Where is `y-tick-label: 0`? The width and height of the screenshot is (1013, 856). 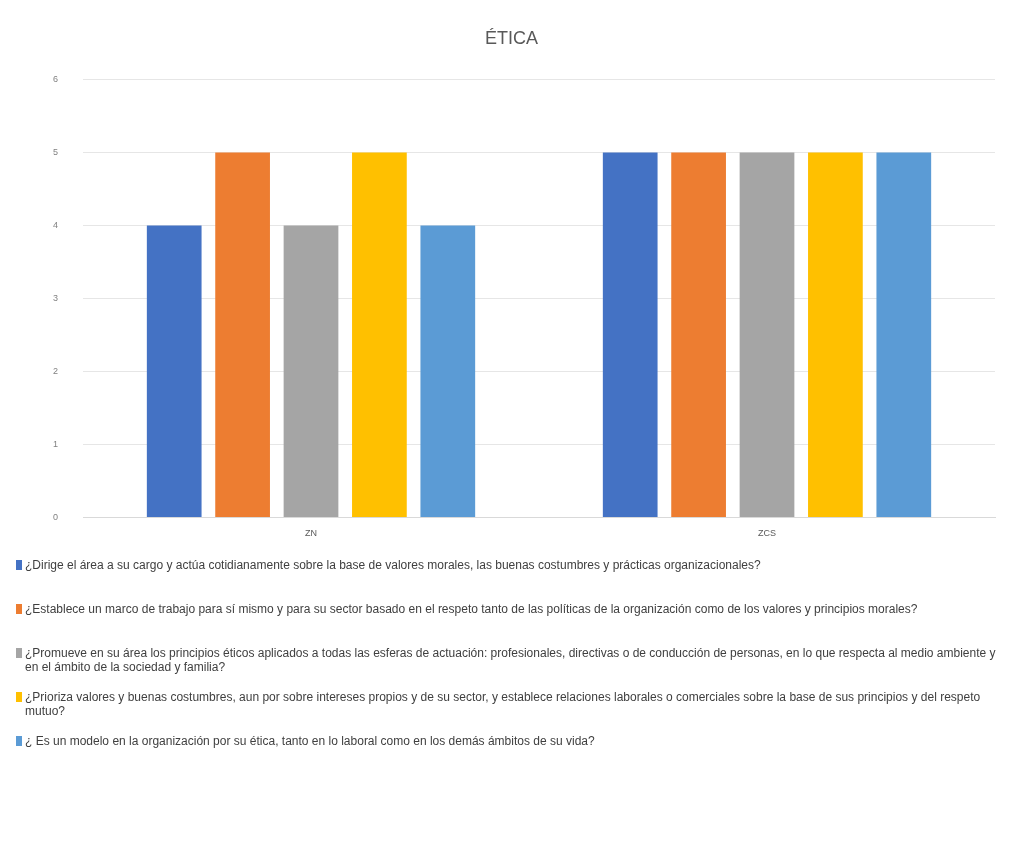
y-tick-label: 0 is located at coordinates (55, 517).